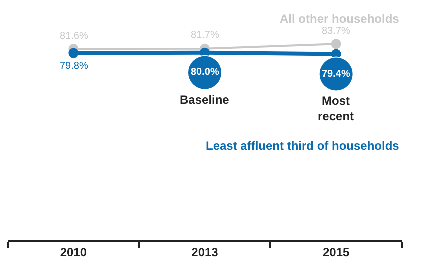  What do you see at coordinates (336, 109) in the screenshot?
I see `text: Most recent` at bounding box center [336, 109].